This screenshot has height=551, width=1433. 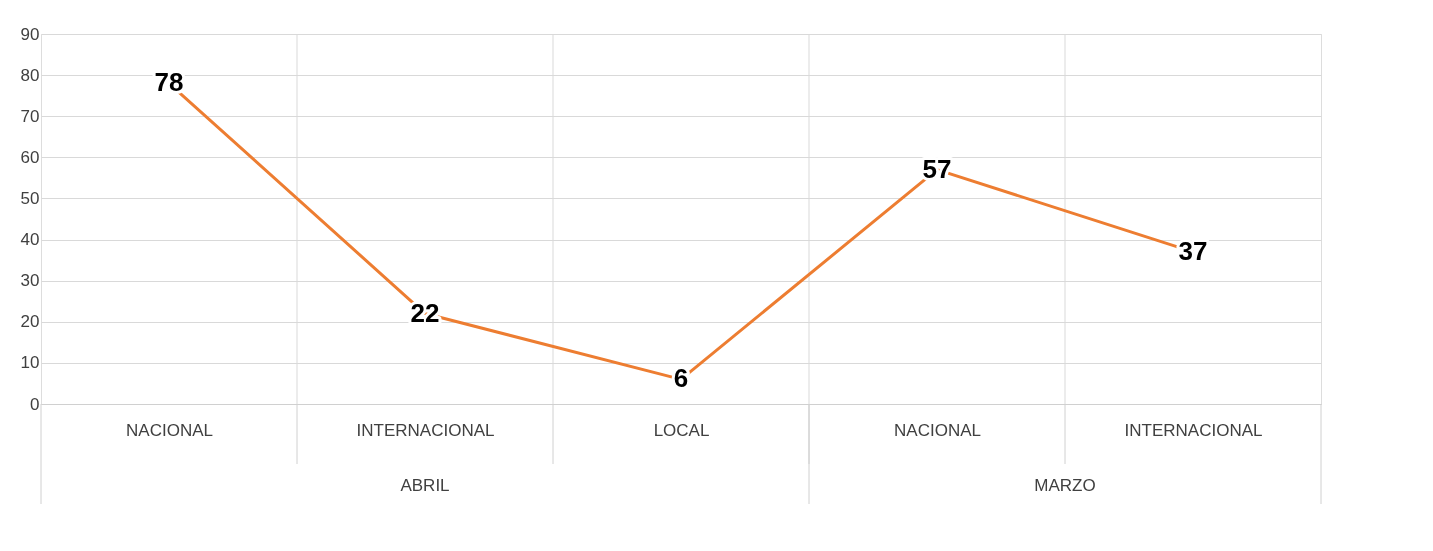 What do you see at coordinates (30, 198) in the screenshot?
I see `y-tick-label: 50` at bounding box center [30, 198].